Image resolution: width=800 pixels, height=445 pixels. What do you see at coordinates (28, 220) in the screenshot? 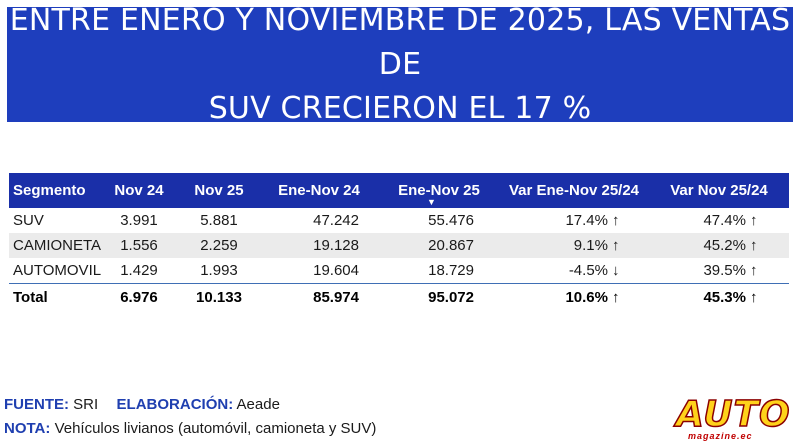
I see `cell-segment: SUV` at bounding box center [28, 220].